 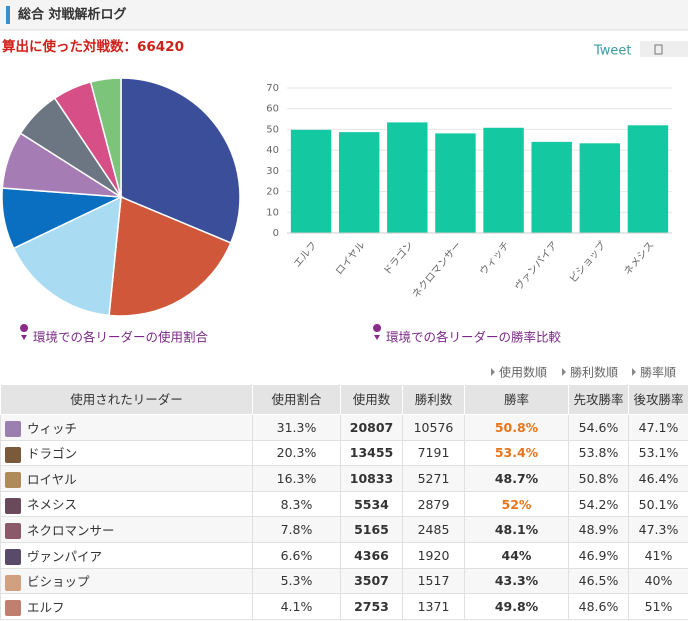 I want to click on table-cell: 50.8%, so click(x=598, y=478).